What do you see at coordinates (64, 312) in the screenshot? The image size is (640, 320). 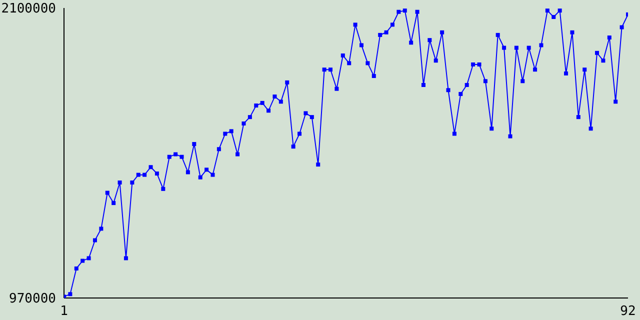 I see `x-tick-label: 1` at bounding box center [64, 312].